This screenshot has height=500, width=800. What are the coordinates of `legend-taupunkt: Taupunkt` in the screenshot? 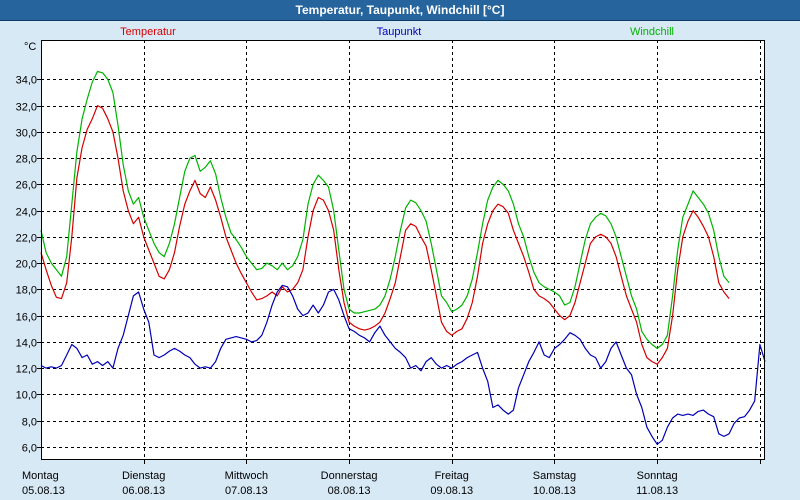 It's located at (399, 32).